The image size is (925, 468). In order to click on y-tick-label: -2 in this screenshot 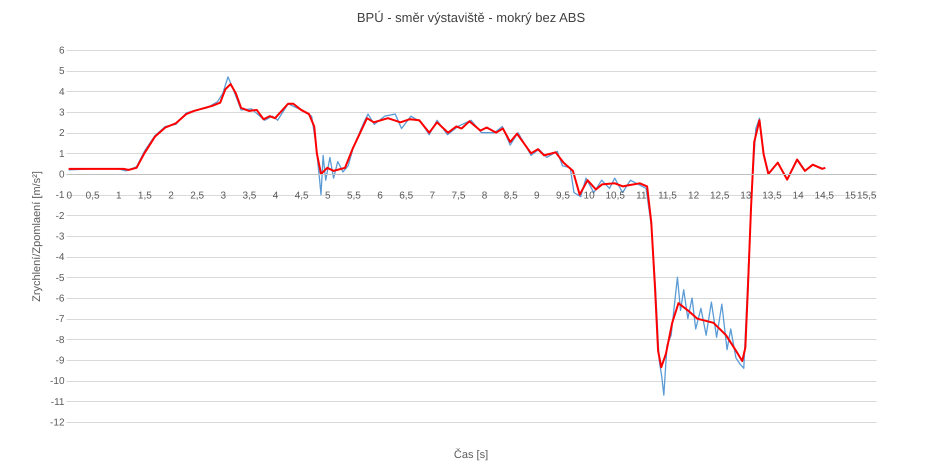, I will do `click(60, 216)`.